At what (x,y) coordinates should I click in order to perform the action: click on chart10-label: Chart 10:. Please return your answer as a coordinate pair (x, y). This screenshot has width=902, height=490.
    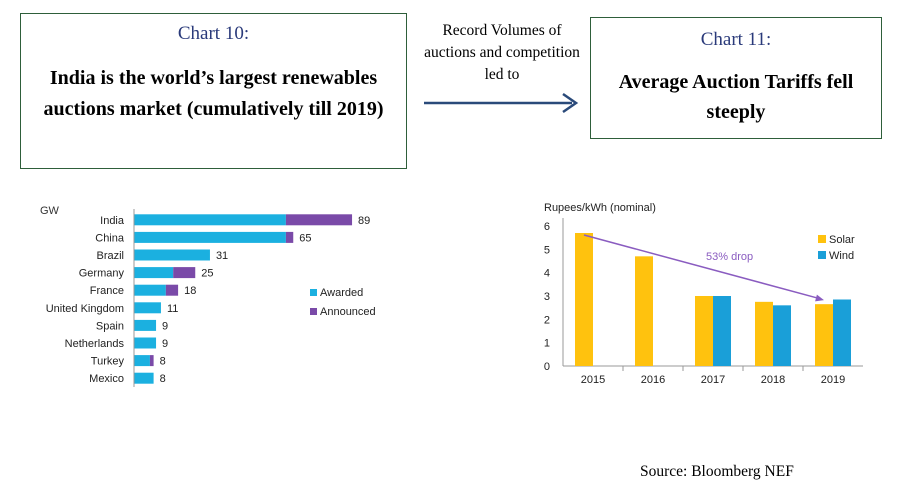
    Looking at the image, I should click on (213, 33).